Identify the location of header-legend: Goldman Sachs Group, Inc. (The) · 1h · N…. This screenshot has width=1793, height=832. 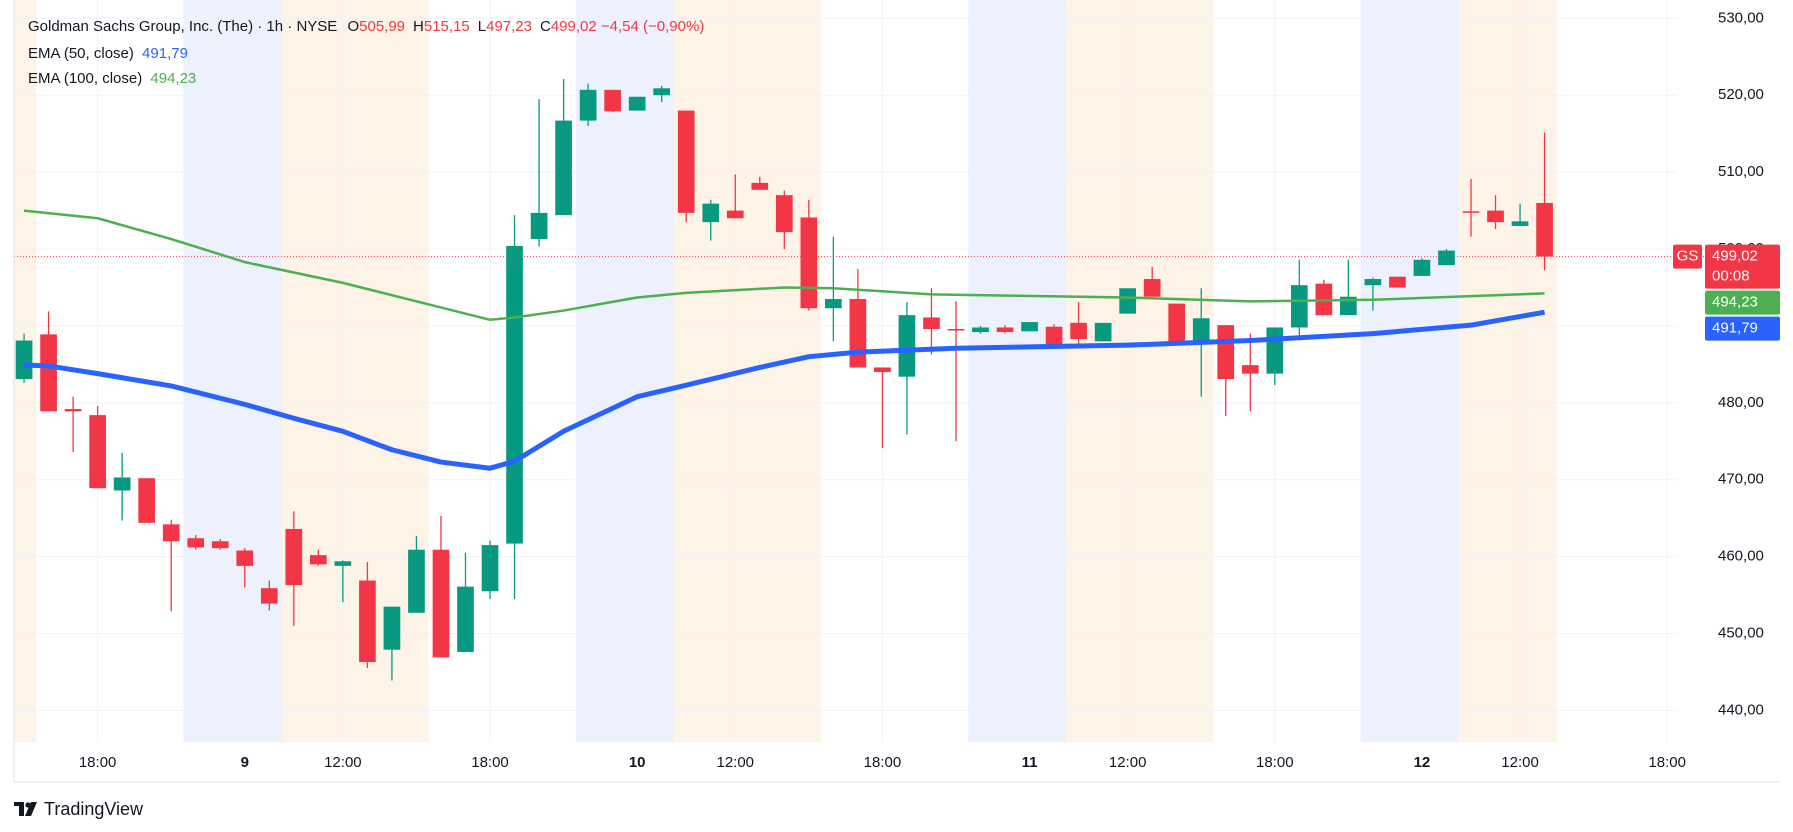
(366, 26).